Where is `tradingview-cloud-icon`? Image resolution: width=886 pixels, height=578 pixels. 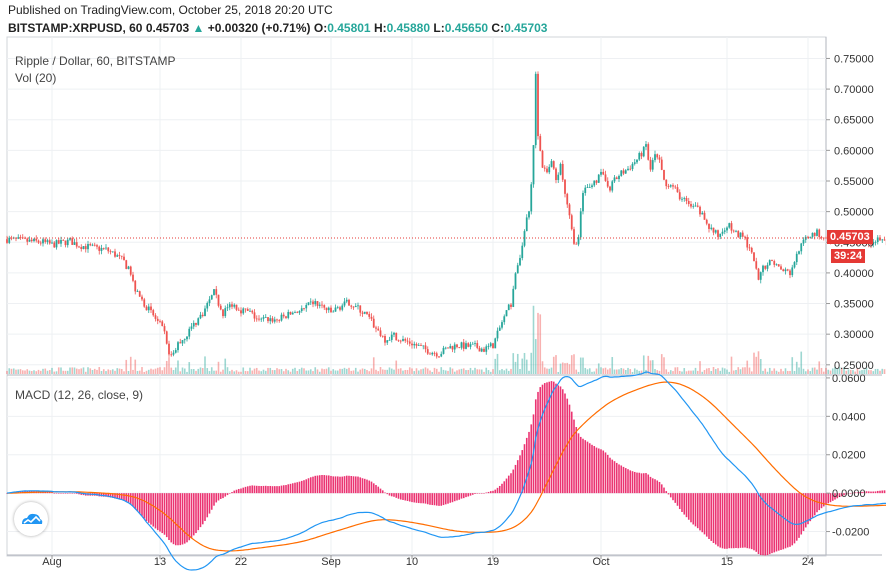 tradingview-cloud-icon is located at coordinates (31, 519).